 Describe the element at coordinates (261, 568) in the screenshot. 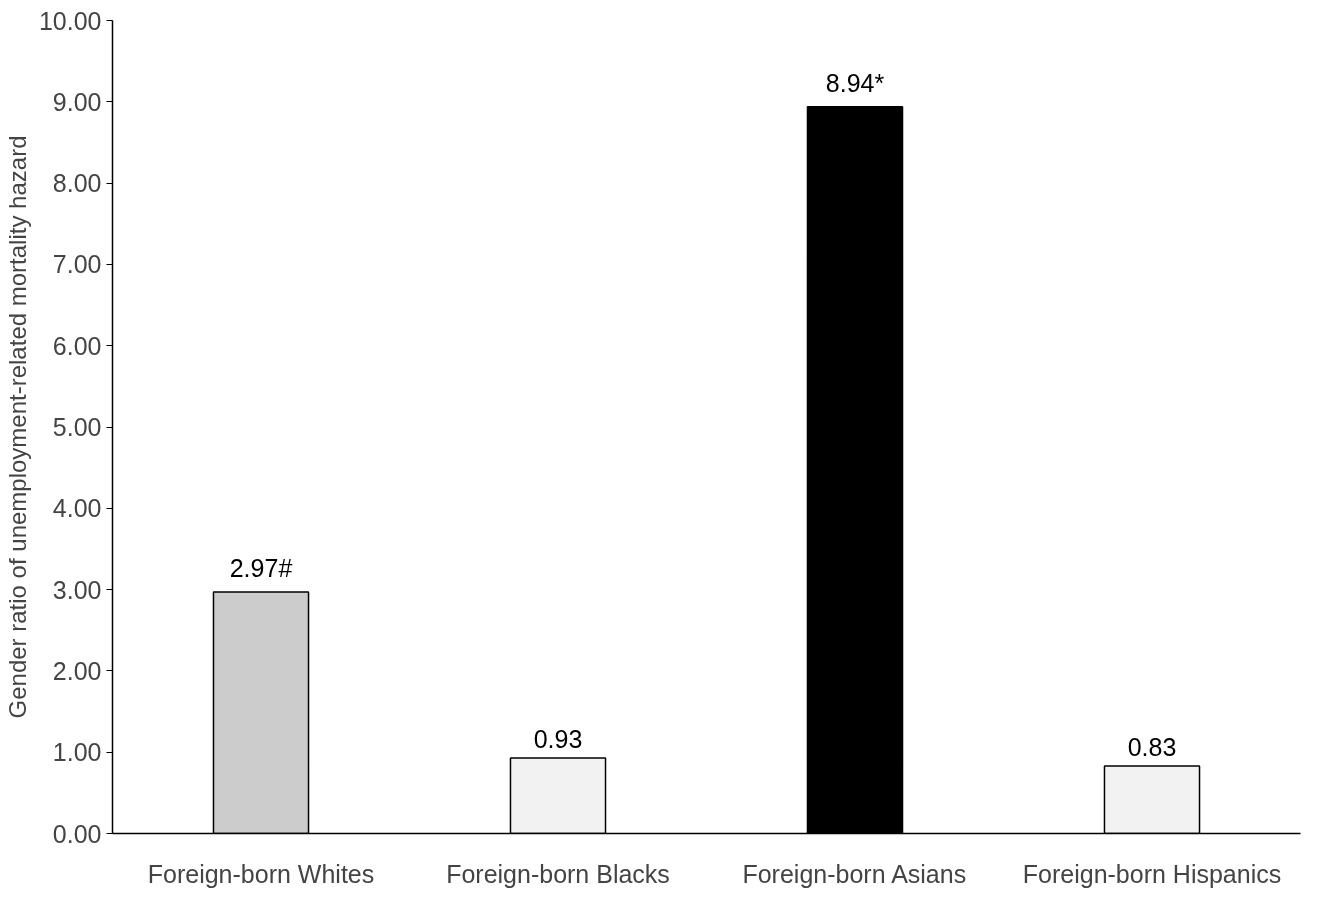

I see `data-label: 2.97#` at that location.